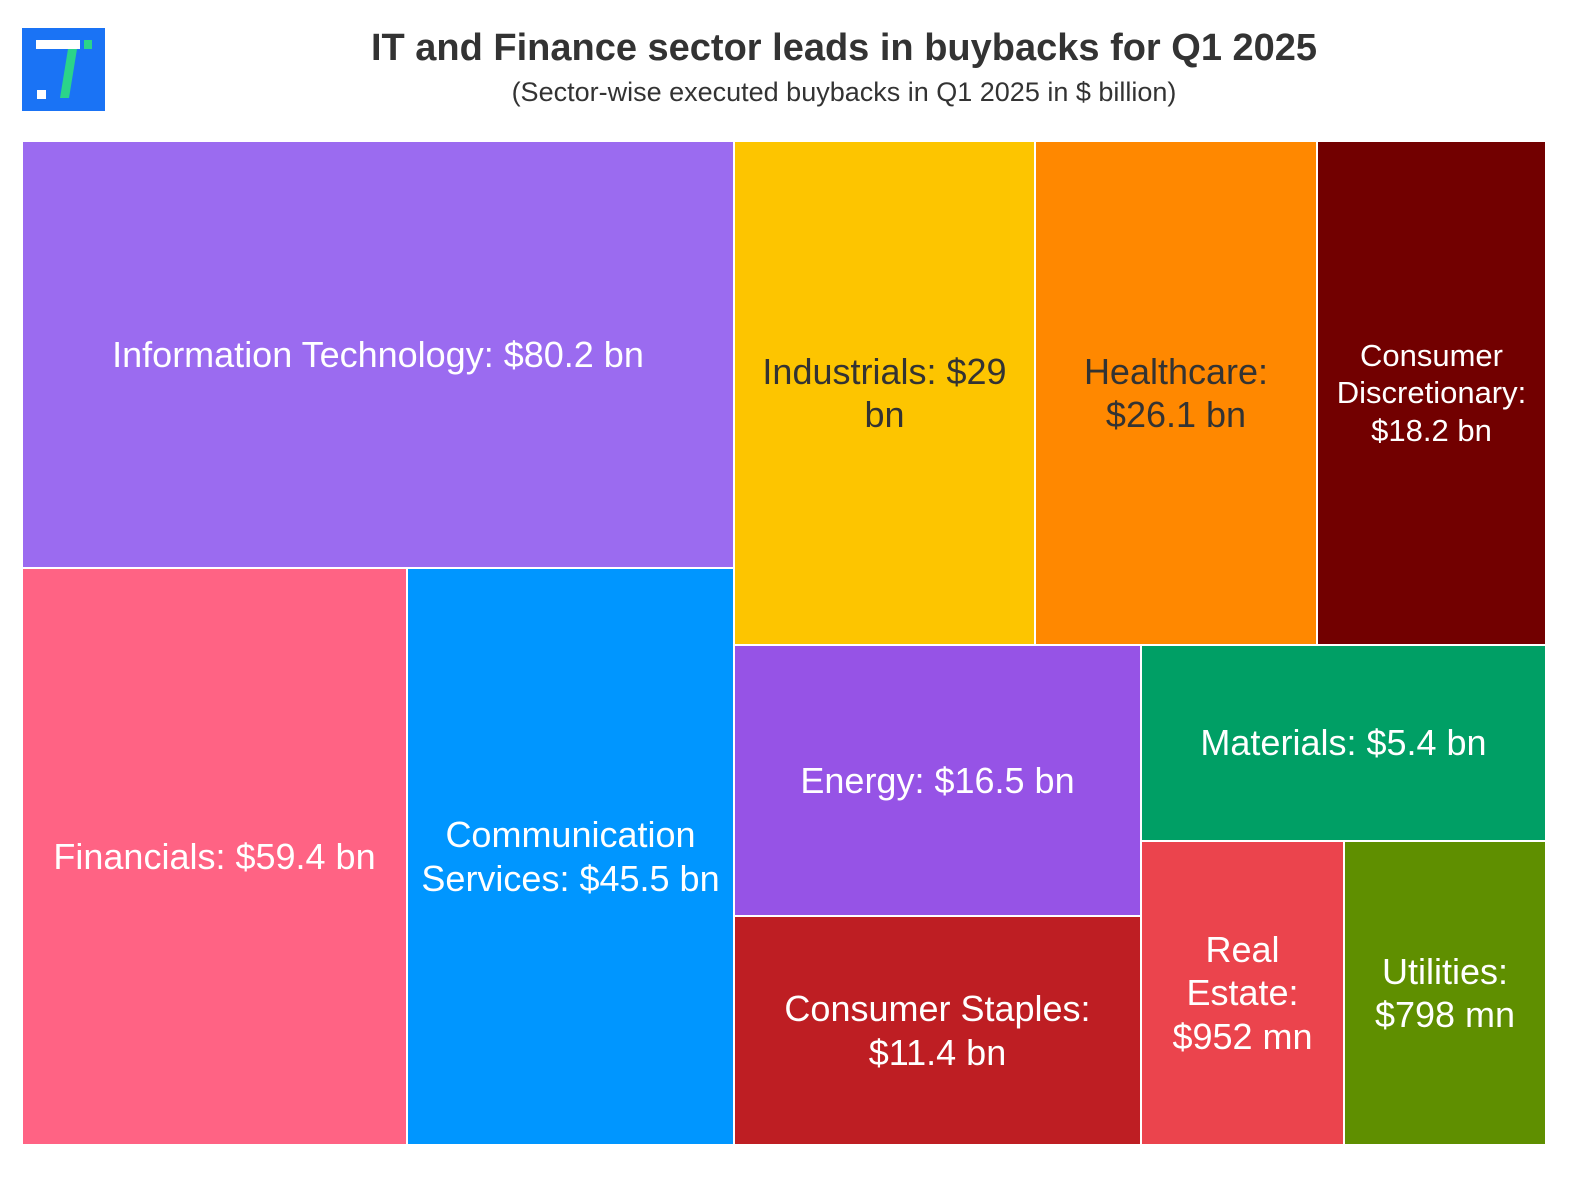  I want to click on treemap-tile-industrials: Industrials: $29 bn, so click(884, 393).